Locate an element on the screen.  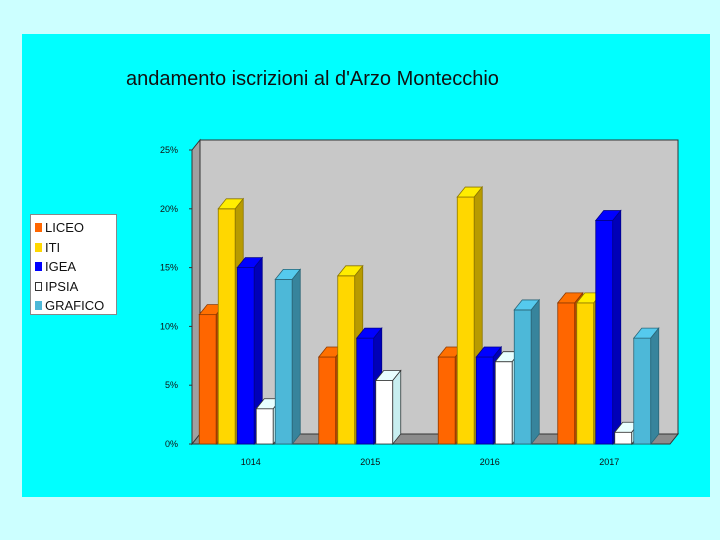
legend-label: IGEA is located at coordinates (61, 267).